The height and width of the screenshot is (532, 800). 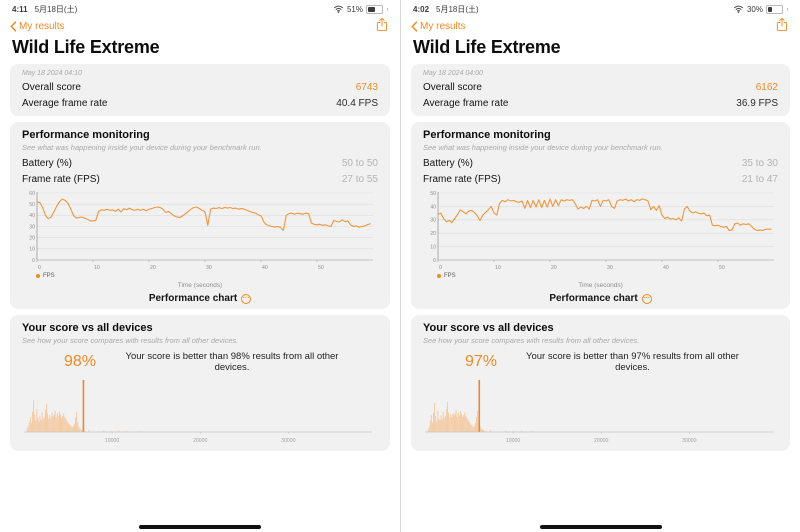 What do you see at coordinates (689, 441) in the screenshot?
I see `svg-text: 30000` at bounding box center [689, 441].